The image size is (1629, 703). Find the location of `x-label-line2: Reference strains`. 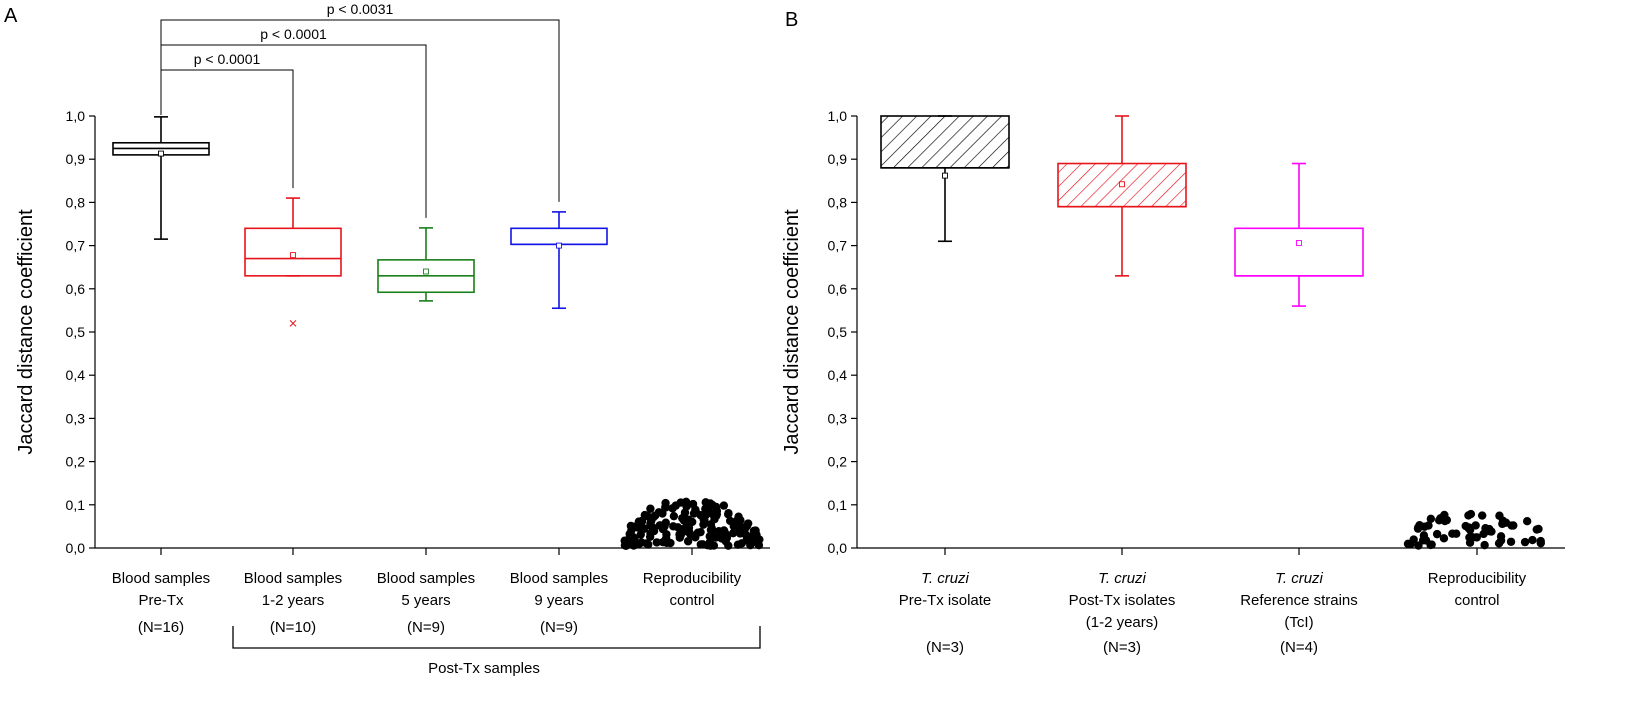

x-label-line2: Reference strains is located at coordinates (1299, 600).